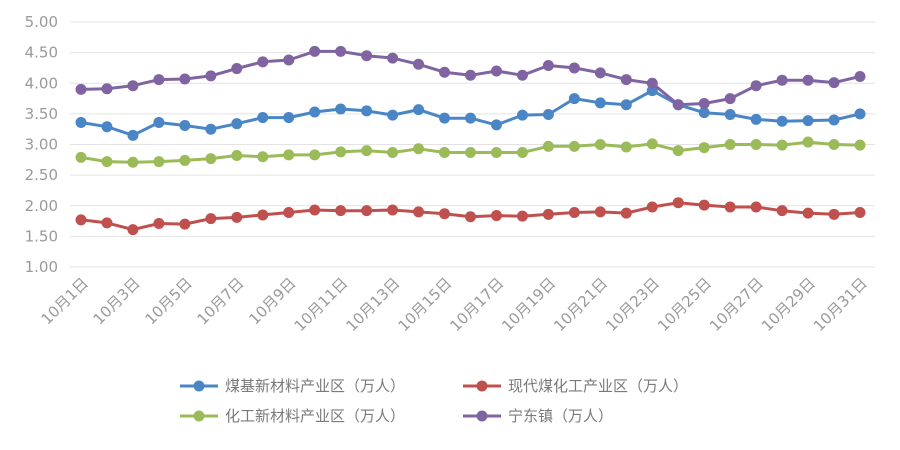 This screenshot has height=450, width=900. What do you see at coordinates (41, 53) in the screenshot?
I see `y-tick-label: 4.50` at bounding box center [41, 53].